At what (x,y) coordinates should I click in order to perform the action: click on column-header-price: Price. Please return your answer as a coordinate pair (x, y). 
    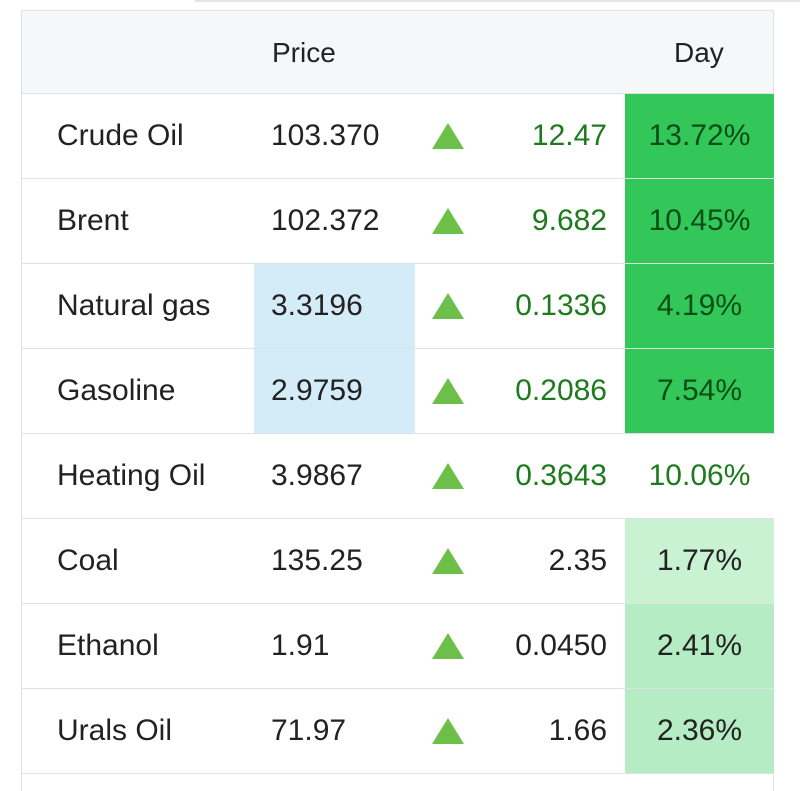
    Looking at the image, I should click on (304, 52).